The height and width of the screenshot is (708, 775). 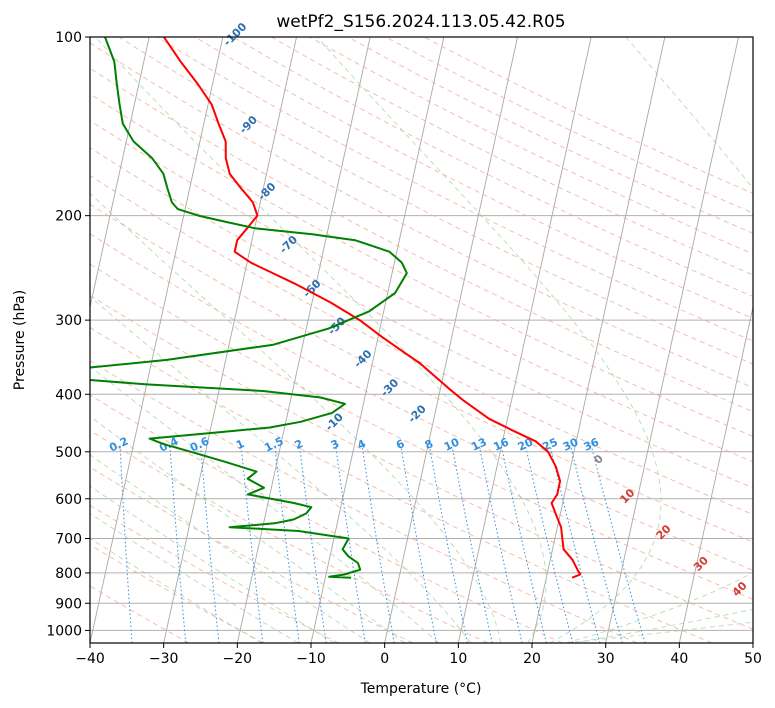 I want to click on x-tick-label: 40, so click(x=679, y=659).